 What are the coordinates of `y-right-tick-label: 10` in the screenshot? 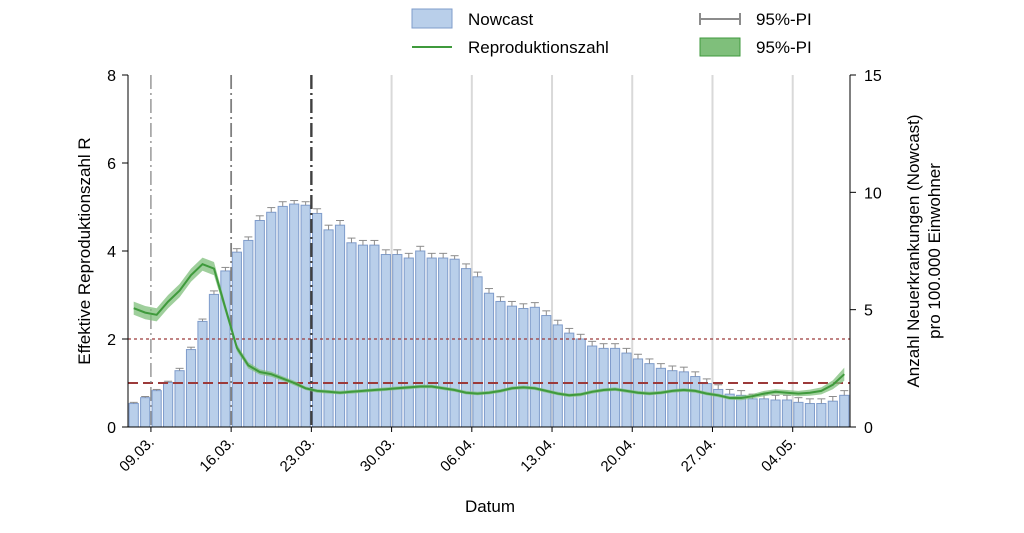 It's located at (873, 193).